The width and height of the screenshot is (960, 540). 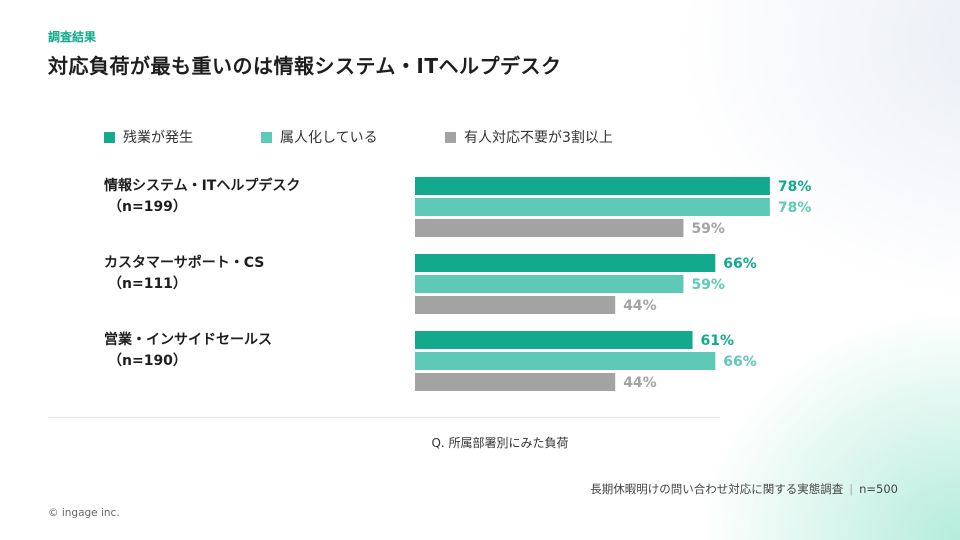 What do you see at coordinates (878, 489) in the screenshot?
I see `source-sample-size: n=500` at bounding box center [878, 489].